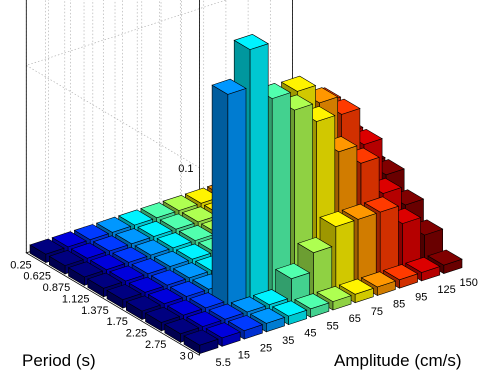  Describe the element at coordinates (244, 356) in the screenshot. I see `amplitude-tick-label: 15` at that location.